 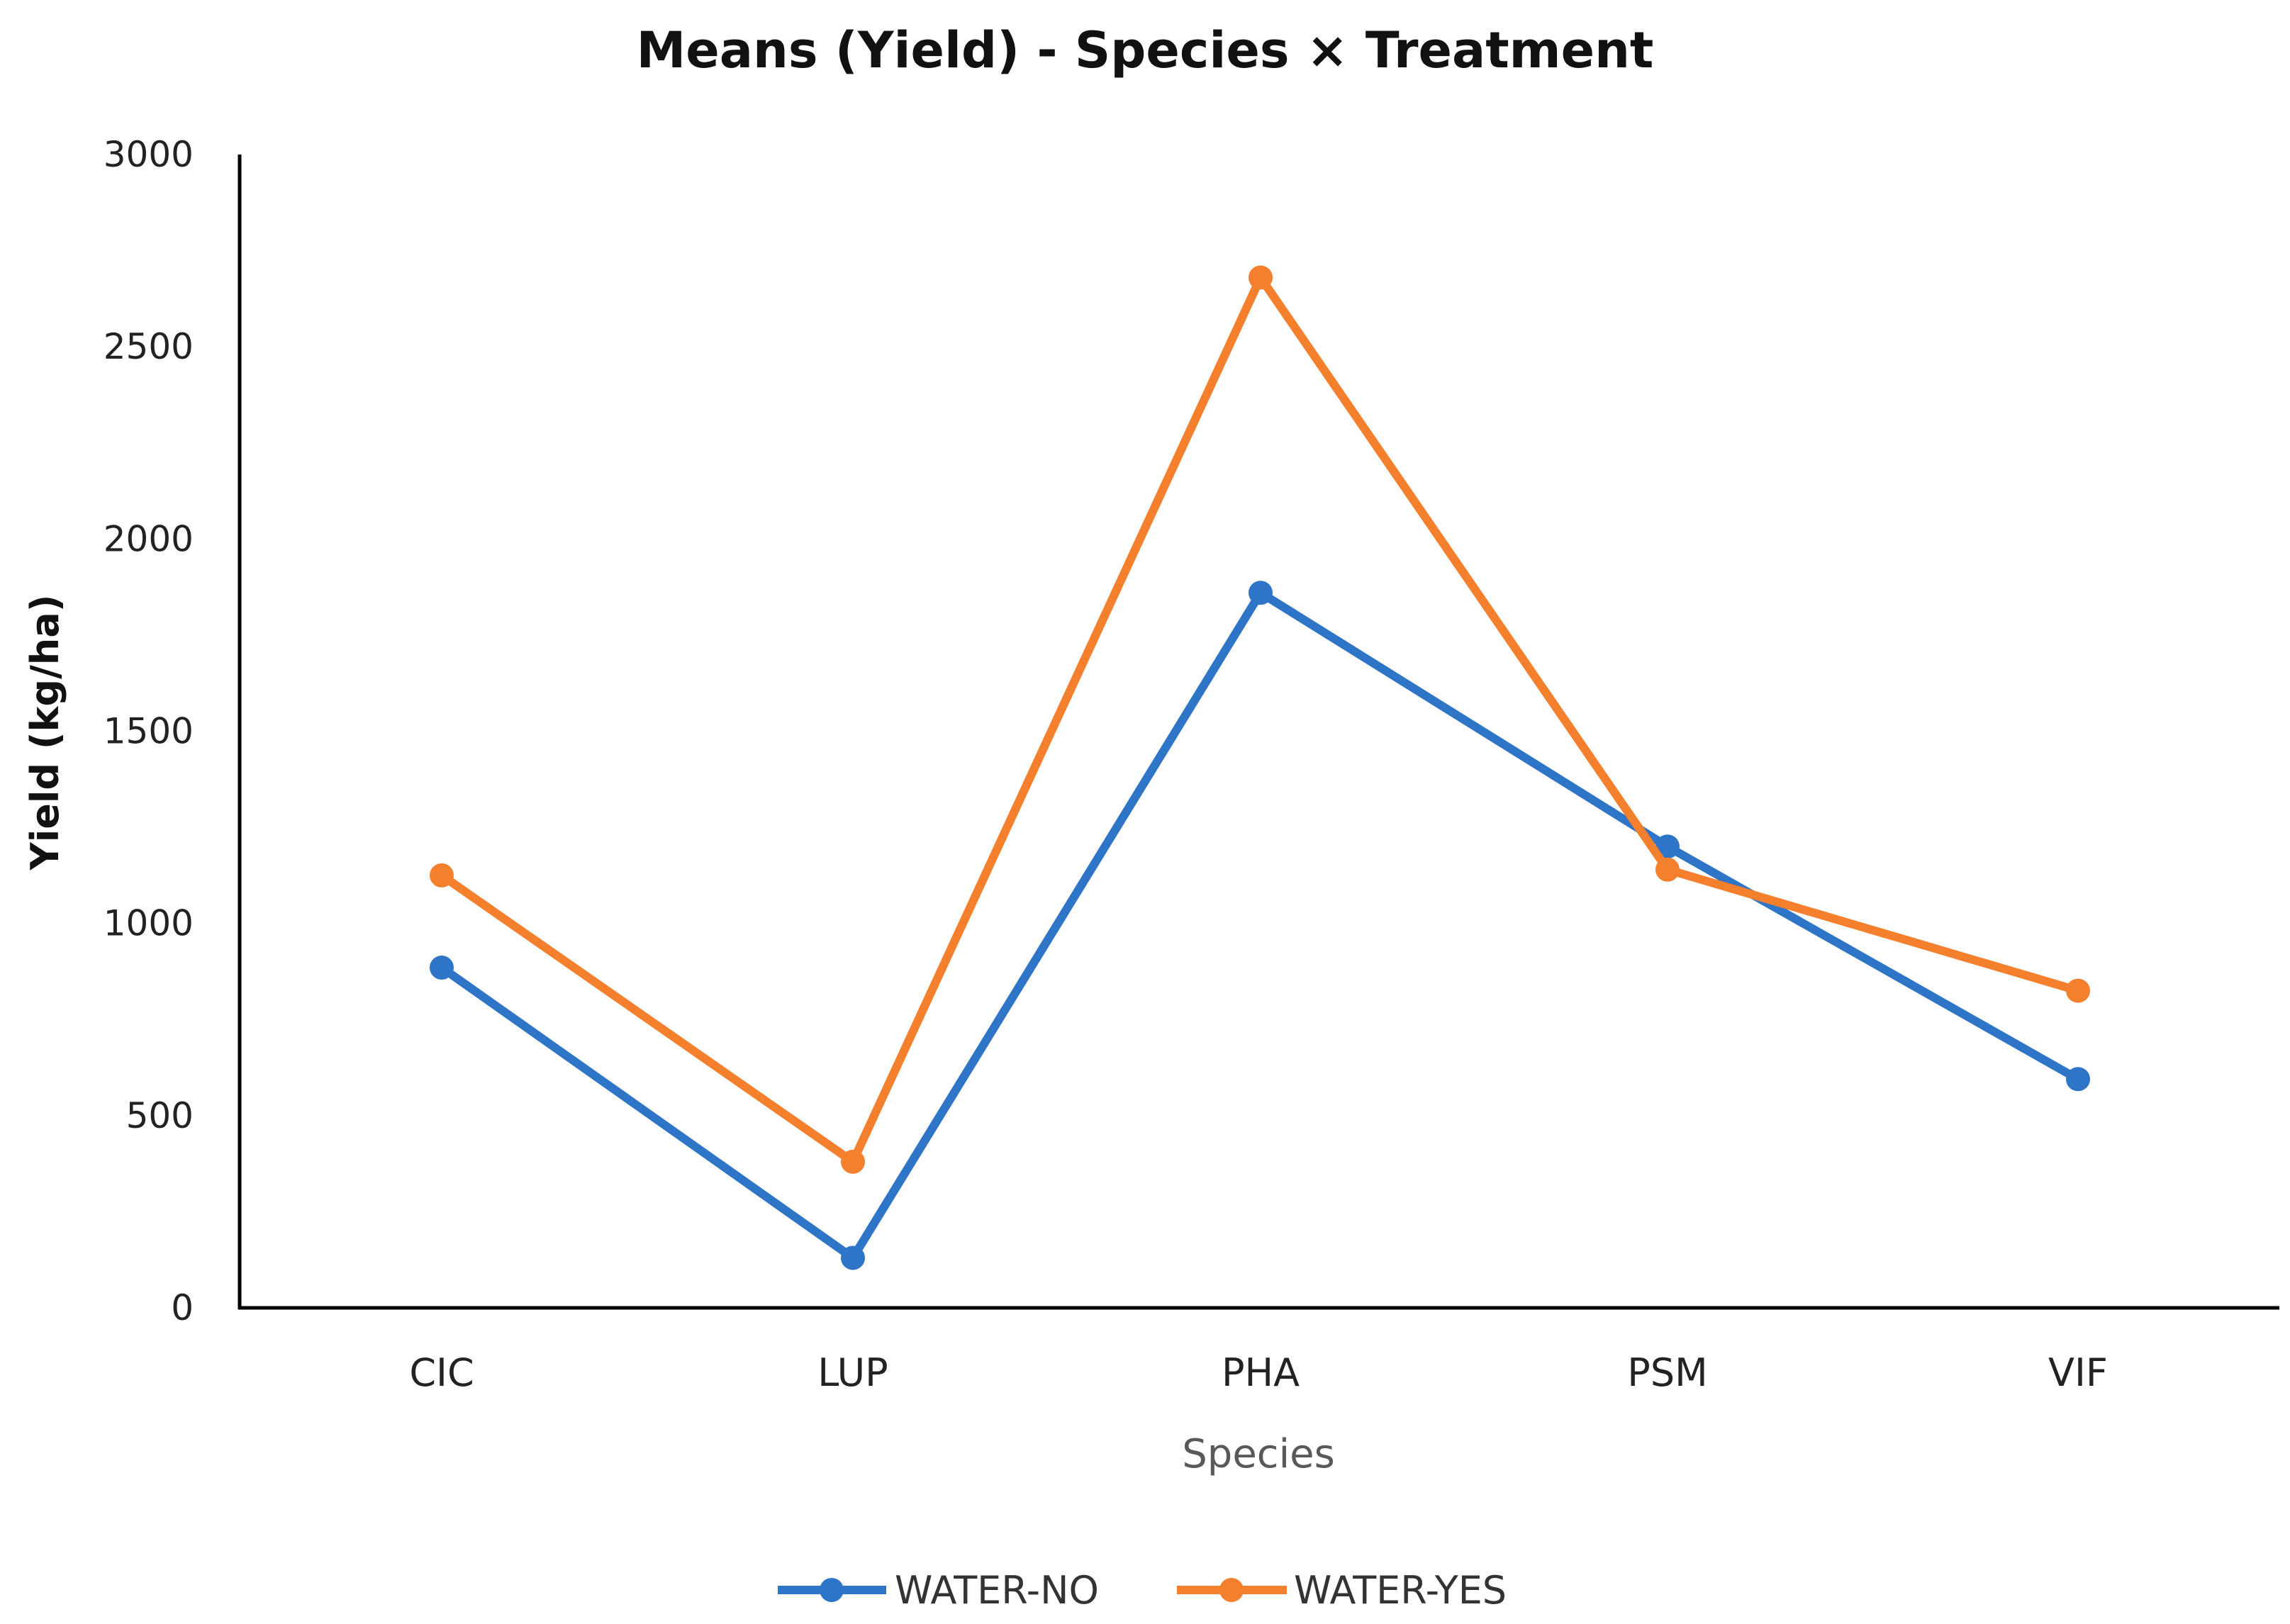 I want to click on y-tick-label: 500, so click(x=160, y=1115).